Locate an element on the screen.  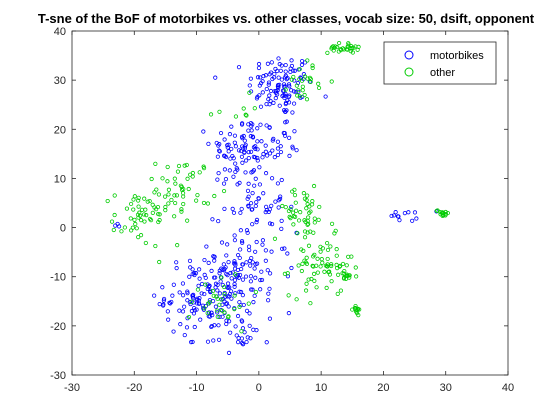
y-tick-label: 30 is located at coordinates (60, 81).